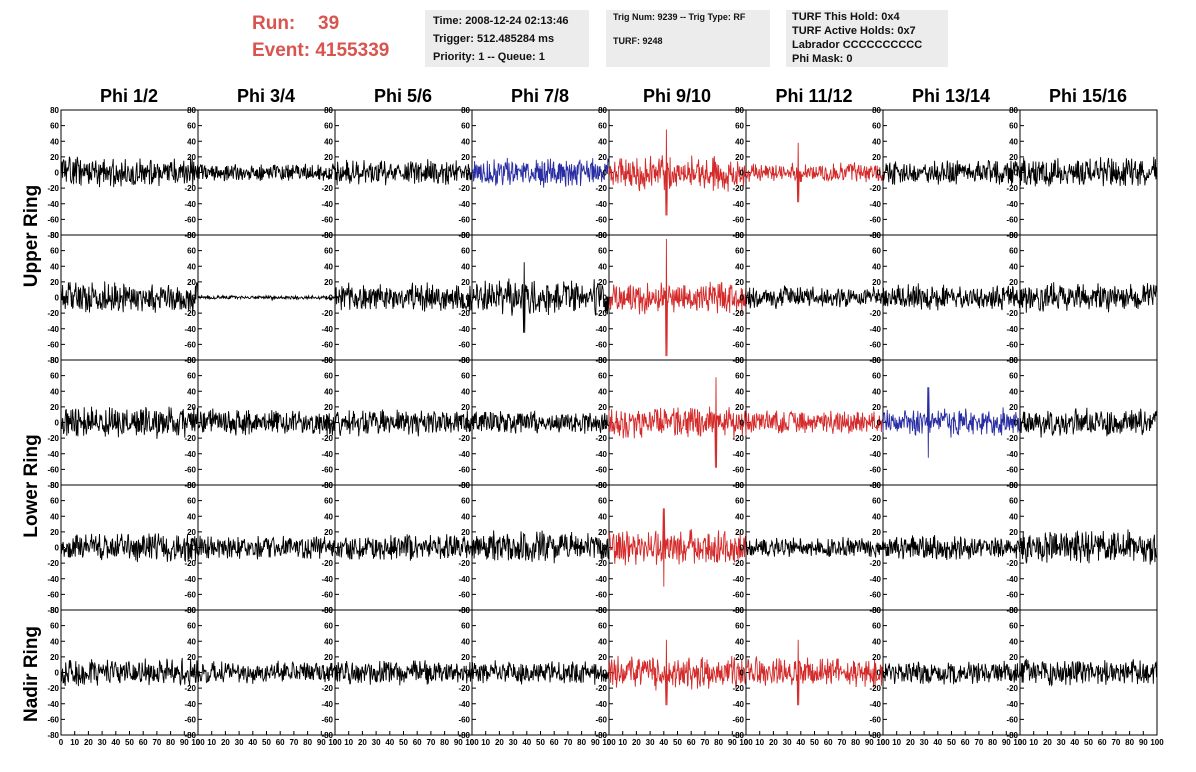 This screenshot has height=772, width=1196. Describe the element at coordinates (129, 96) in the screenshot. I see `column-header-phi-1-2: Phi 1/2` at that location.